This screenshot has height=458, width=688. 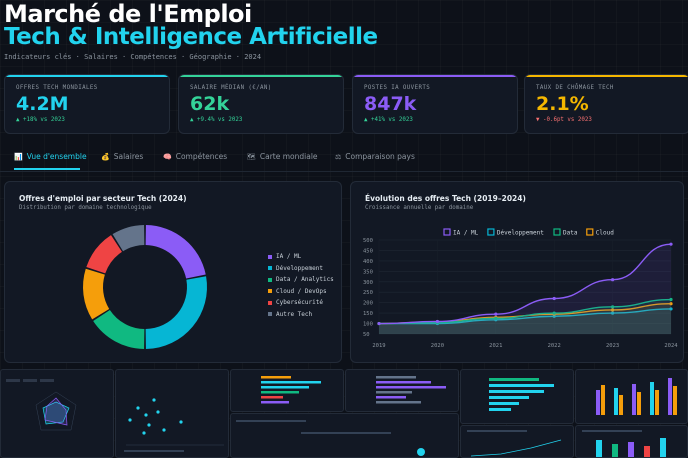 What do you see at coordinates (368, 272) in the screenshot?
I see `y-tick-label: 350` at bounding box center [368, 272].